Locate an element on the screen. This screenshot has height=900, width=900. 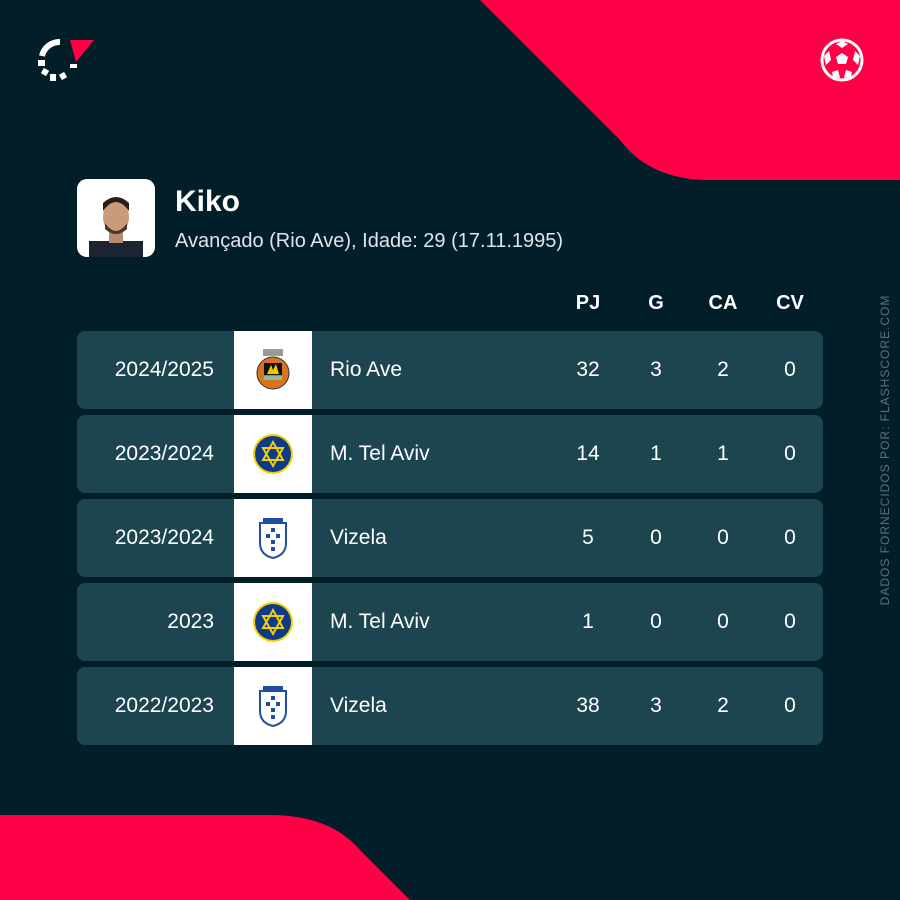
column-header-g: G is located at coordinates (656, 303).